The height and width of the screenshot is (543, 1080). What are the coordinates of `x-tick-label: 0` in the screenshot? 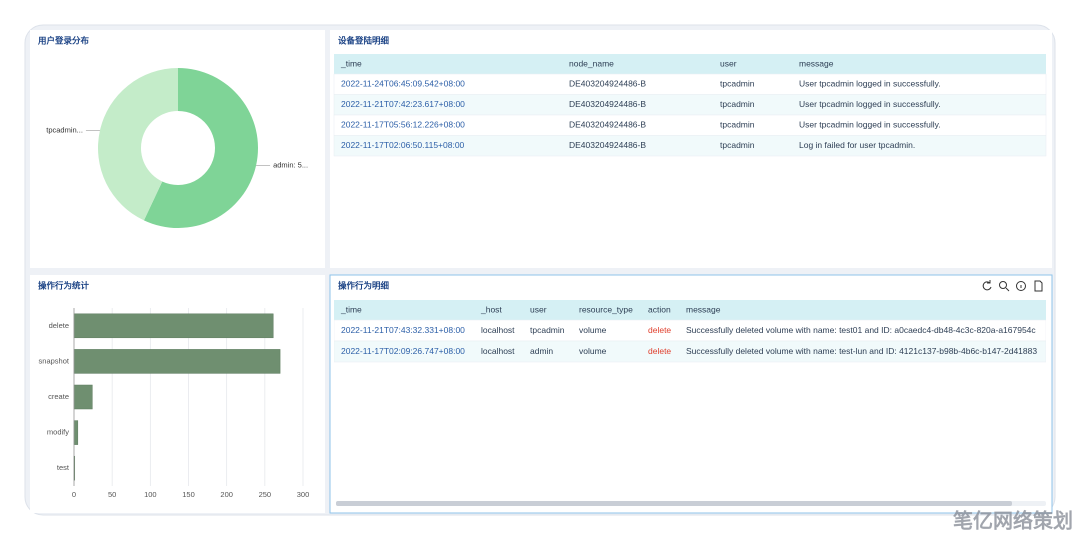 It's located at (74, 494).